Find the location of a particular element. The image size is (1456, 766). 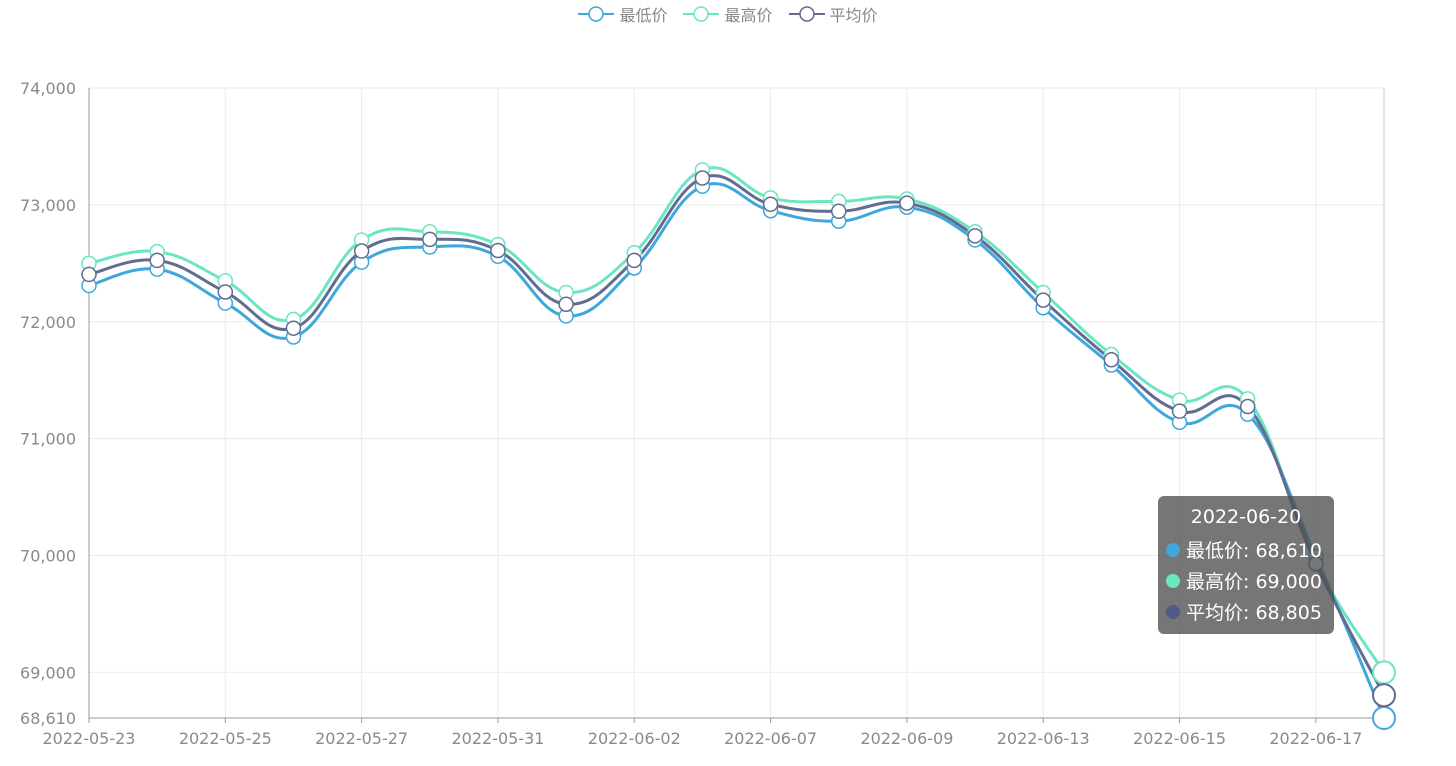

legend-label-max: 最高价 is located at coordinates (748, 15).